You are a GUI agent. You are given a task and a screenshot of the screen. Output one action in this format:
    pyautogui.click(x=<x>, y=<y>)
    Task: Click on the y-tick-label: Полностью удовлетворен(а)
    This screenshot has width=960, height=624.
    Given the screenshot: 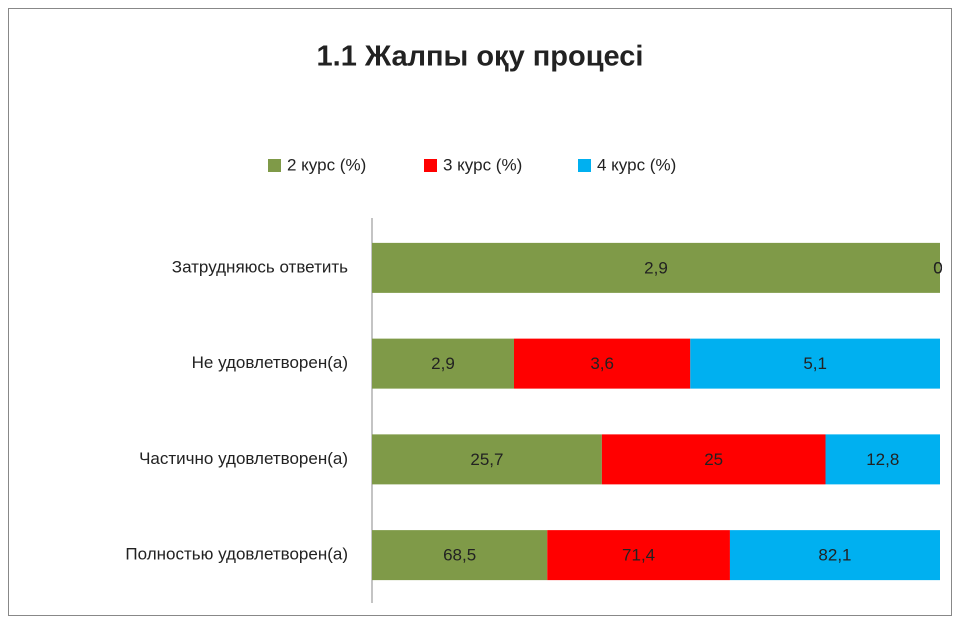 What is the action you would take?
    pyautogui.click(x=236, y=554)
    